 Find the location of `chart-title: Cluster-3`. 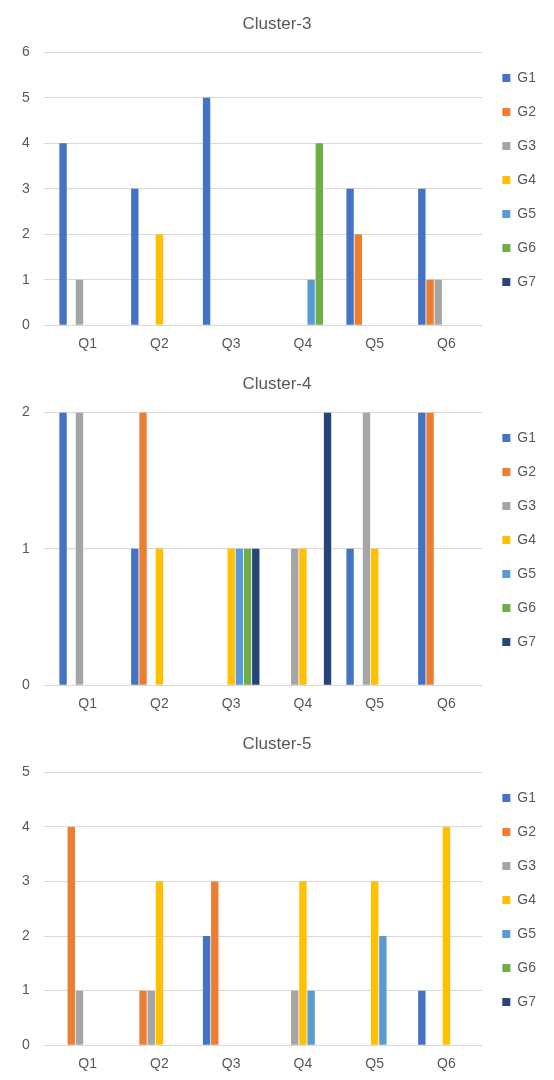

chart-title: Cluster-3 is located at coordinates (277, 23).